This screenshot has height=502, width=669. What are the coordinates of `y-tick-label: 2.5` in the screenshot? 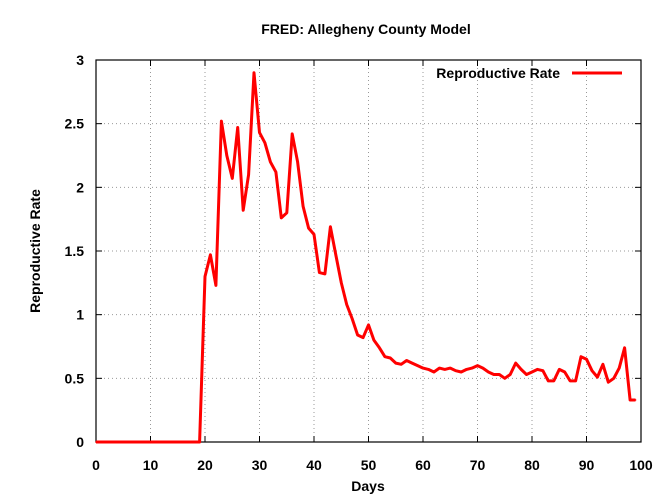 It's located at (75, 124).